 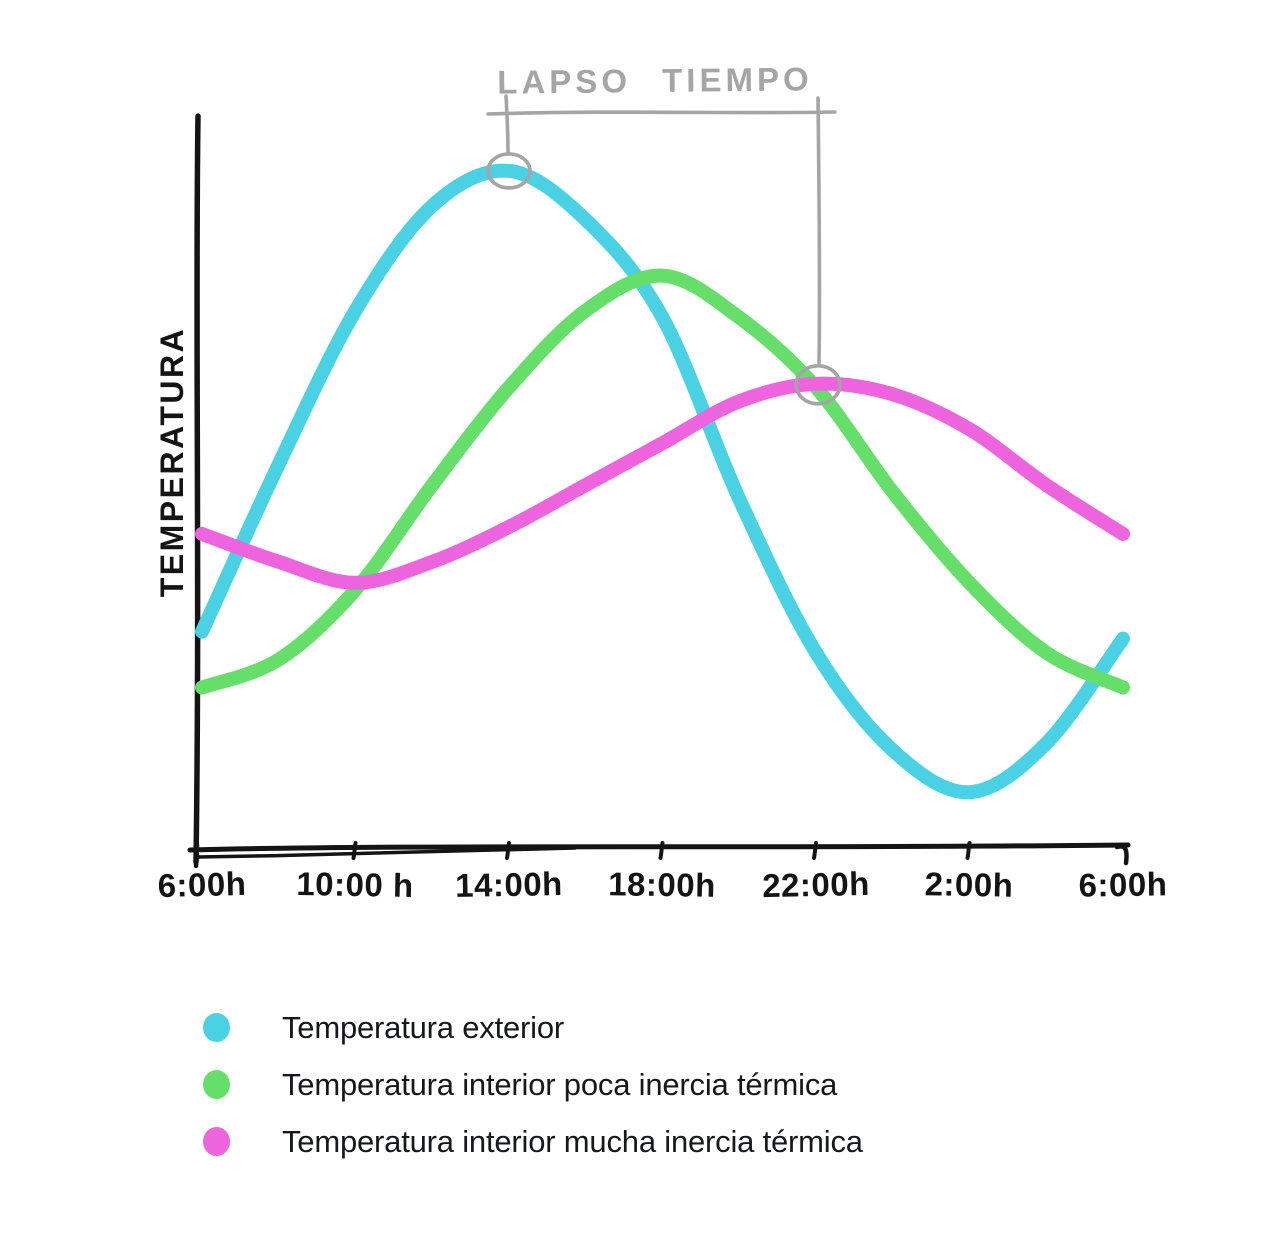 I want to click on legend-item-exterior: Temperatura exterior, so click(x=533, y=1027).